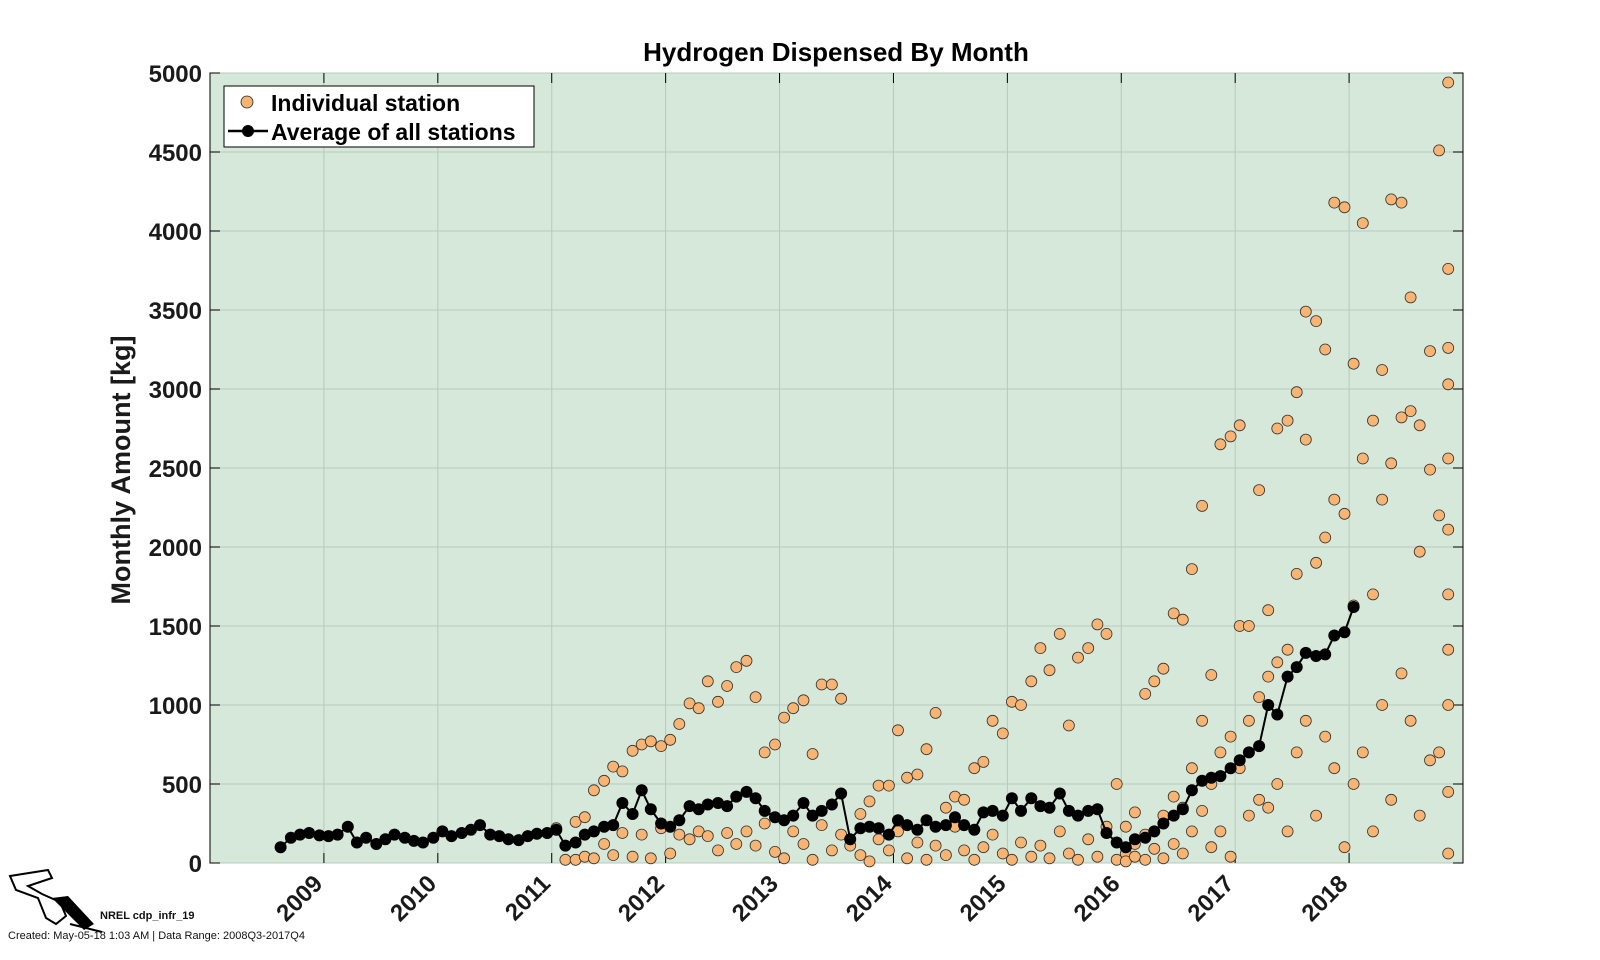 Image resolution: width=1600 pixels, height=960 pixels. Describe the element at coordinates (247, 102) in the screenshot. I see `legend-station-marker` at that location.